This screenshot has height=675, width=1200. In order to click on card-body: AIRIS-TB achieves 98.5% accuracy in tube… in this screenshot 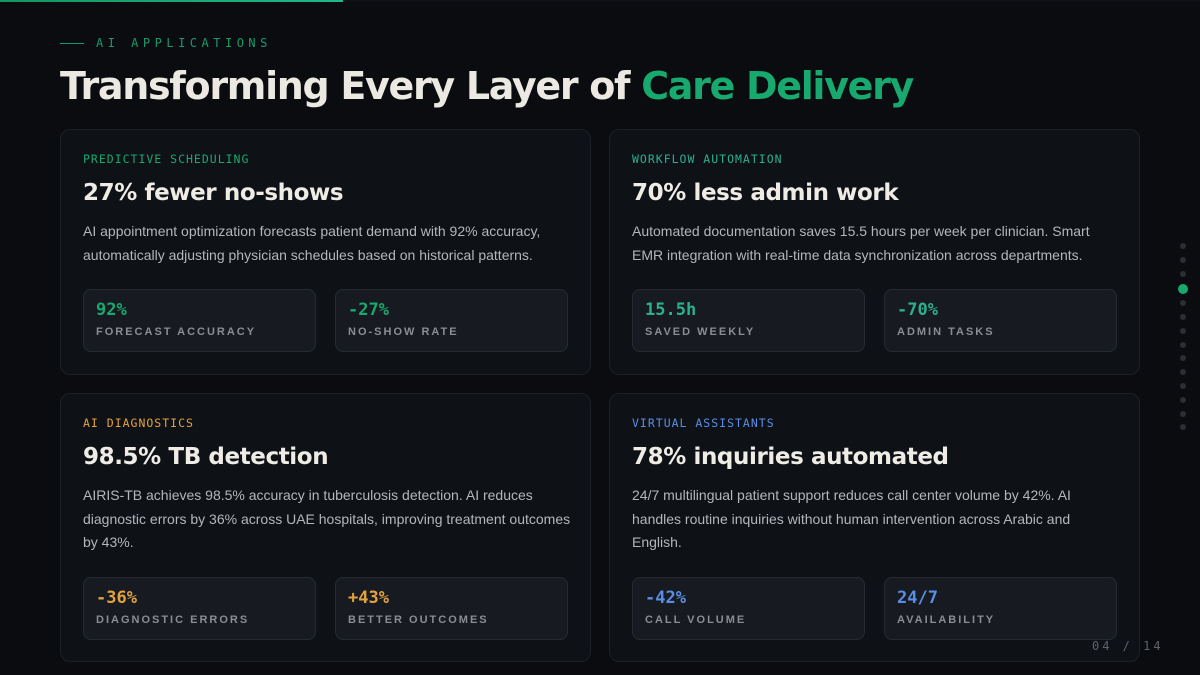, I will do `click(327, 518)`.